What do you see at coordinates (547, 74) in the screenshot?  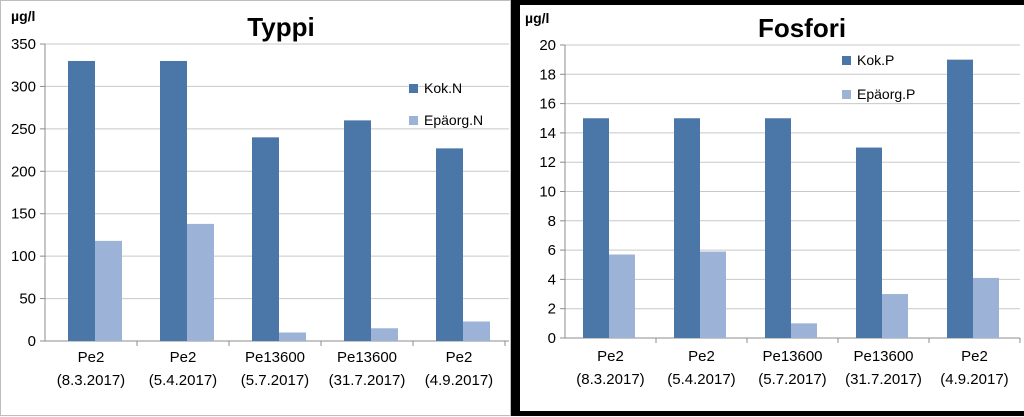 I see `y-tick-label: 18` at bounding box center [547, 74].